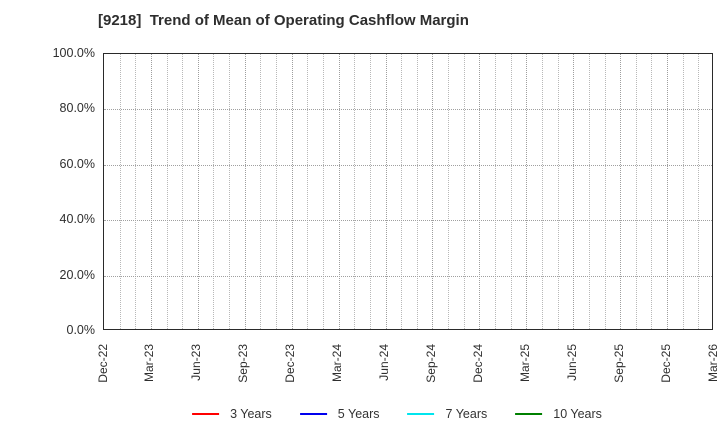 This screenshot has height=440, width=720. I want to click on y-tick-label: 100.0%, so click(73, 53).